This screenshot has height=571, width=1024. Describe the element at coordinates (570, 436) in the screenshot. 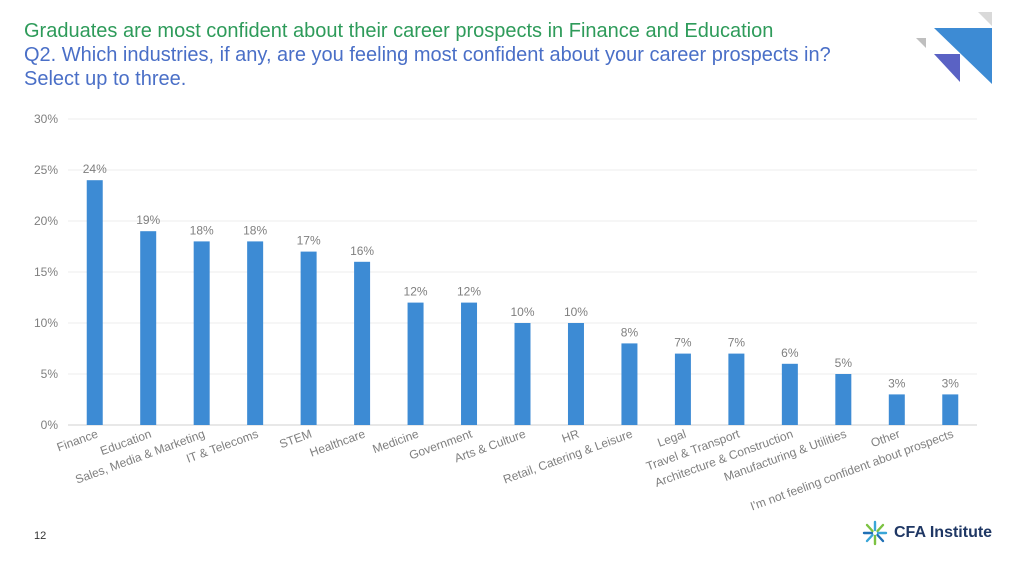

I see `category-label: HR` at that location.